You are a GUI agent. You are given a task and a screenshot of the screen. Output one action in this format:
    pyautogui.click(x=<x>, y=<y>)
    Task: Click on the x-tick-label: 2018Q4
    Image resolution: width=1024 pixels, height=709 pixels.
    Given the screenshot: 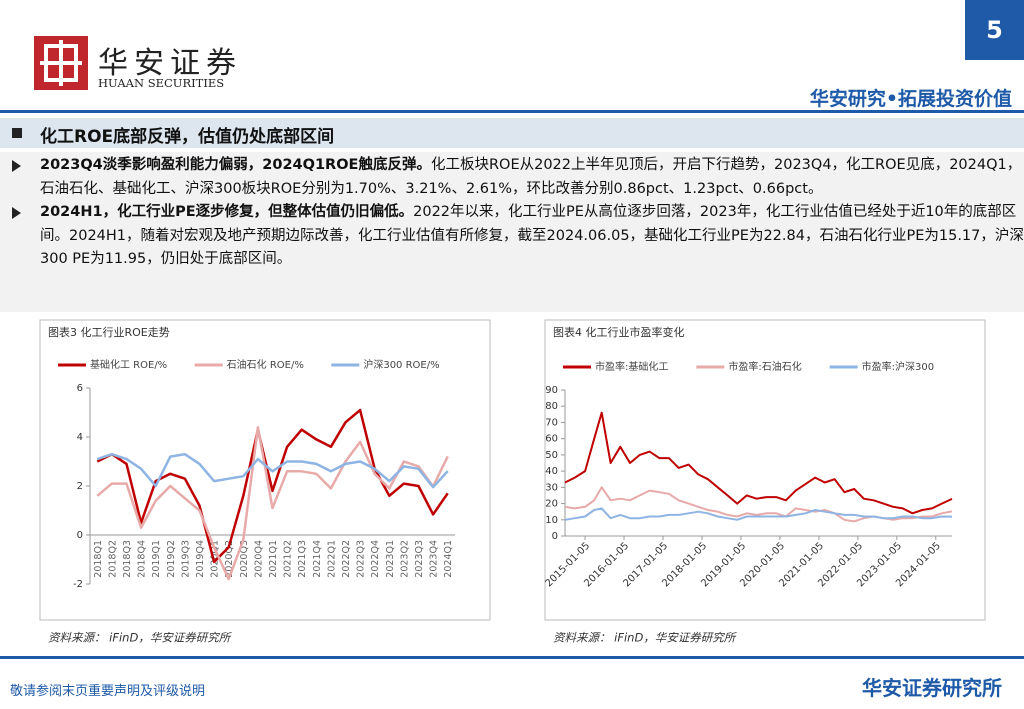 What is the action you would take?
    pyautogui.click(x=142, y=559)
    